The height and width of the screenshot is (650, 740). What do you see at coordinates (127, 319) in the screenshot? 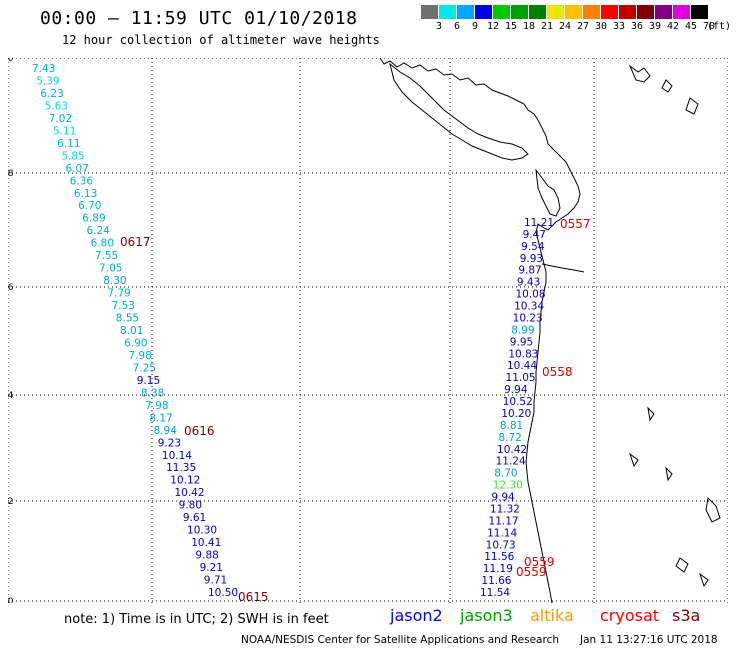
I see `wave-height-value: 8.55` at bounding box center [127, 319].